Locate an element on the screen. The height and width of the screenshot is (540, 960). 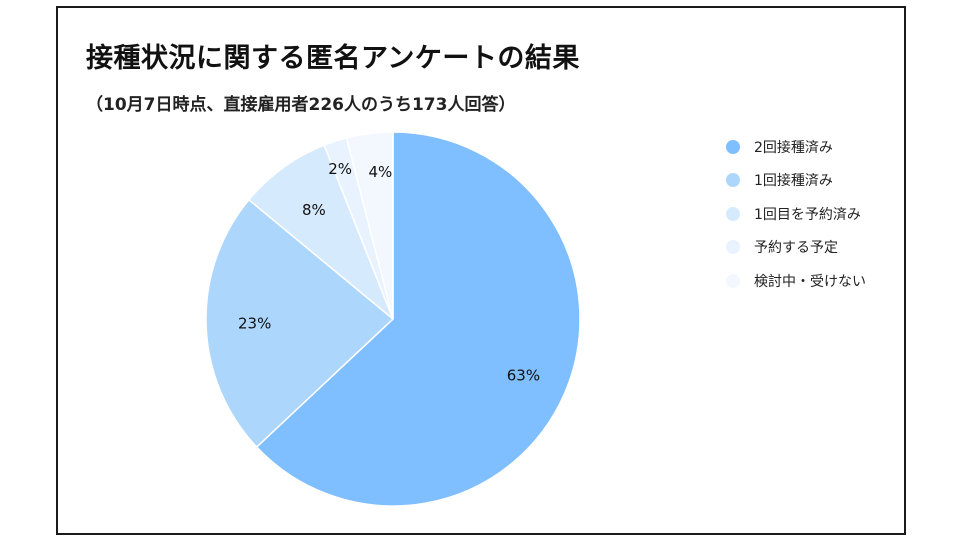
legend-label: 1回目を予約済み is located at coordinates (807, 214).